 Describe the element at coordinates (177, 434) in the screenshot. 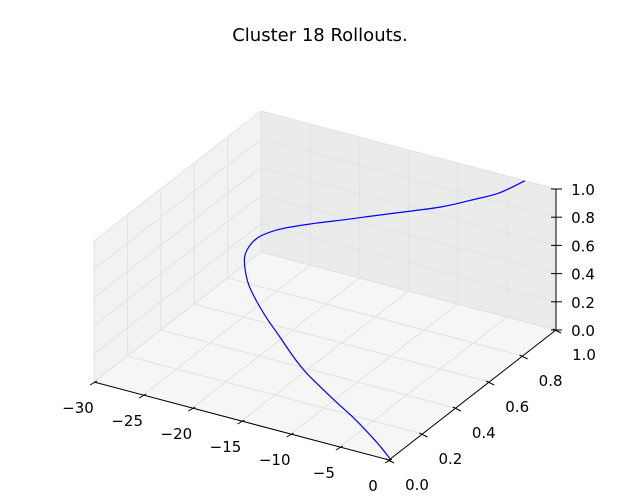

I see `x-tick-label: −20` at that location.